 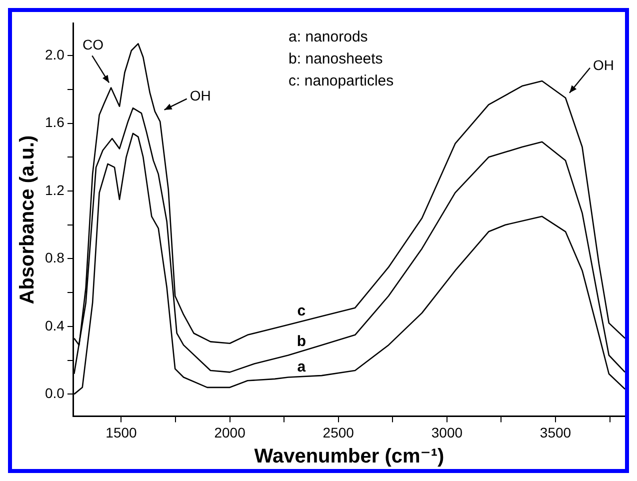 I want to click on y-tick-label: 1.2, so click(x=54, y=190).